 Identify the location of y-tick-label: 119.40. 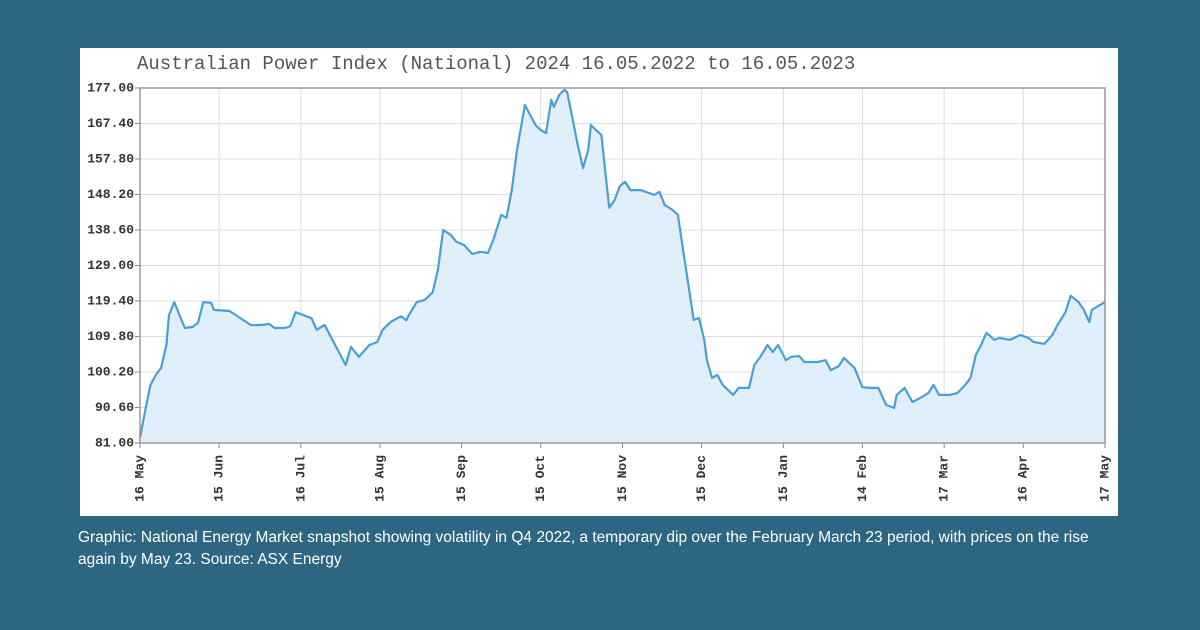
(110, 300).